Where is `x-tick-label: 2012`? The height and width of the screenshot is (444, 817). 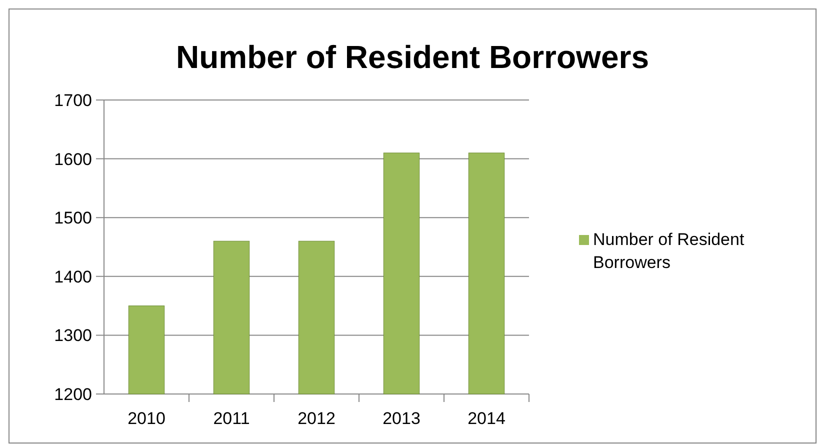 x-tick-label: 2012 is located at coordinates (317, 418).